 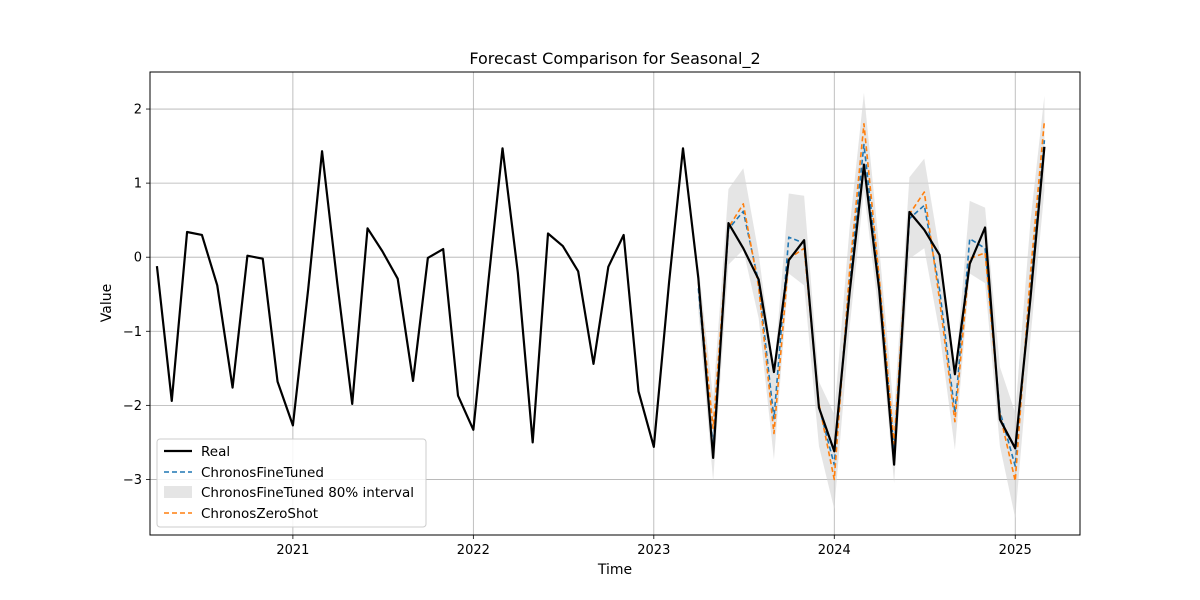 What do you see at coordinates (307, 493) in the screenshot?
I see `legend-label-interval: ChronosFineTuned 80% interval` at bounding box center [307, 493].